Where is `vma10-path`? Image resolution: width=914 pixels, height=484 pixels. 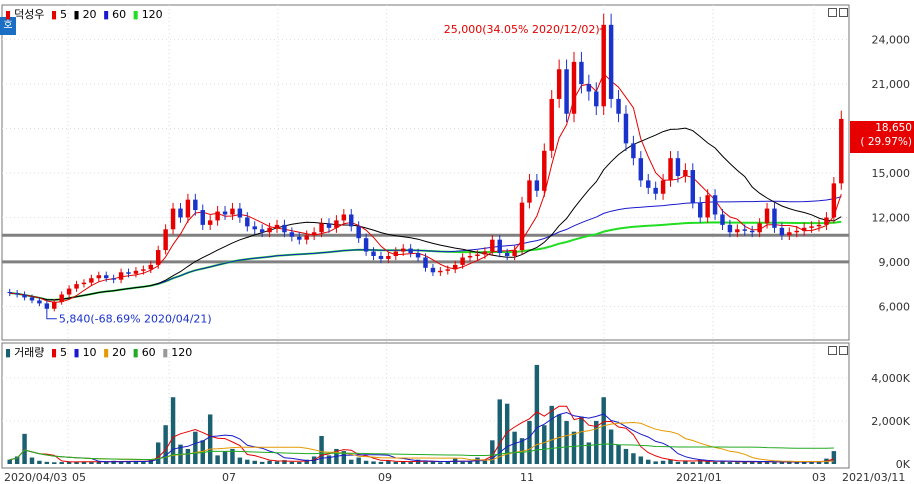
vma10-path is located at coordinates (421, 437).